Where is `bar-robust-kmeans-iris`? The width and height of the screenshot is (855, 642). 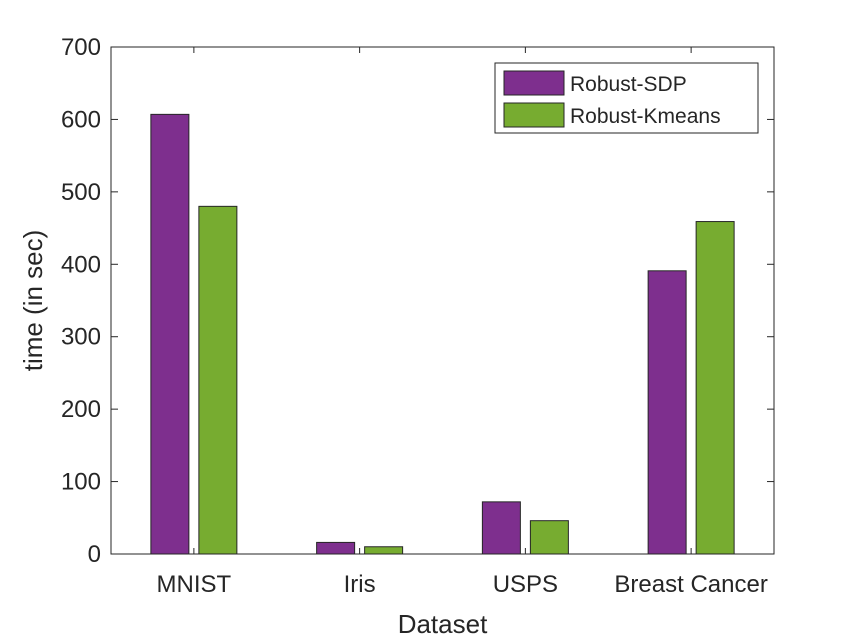 bar-robust-kmeans-iris is located at coordinates (384, 550).